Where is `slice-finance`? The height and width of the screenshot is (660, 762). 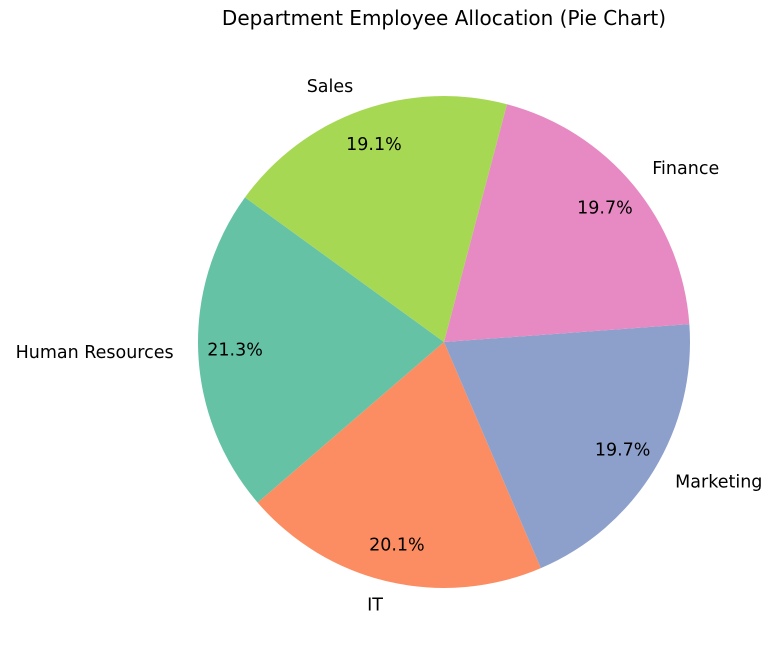
slice-finance is located at coordinates (567, 223).